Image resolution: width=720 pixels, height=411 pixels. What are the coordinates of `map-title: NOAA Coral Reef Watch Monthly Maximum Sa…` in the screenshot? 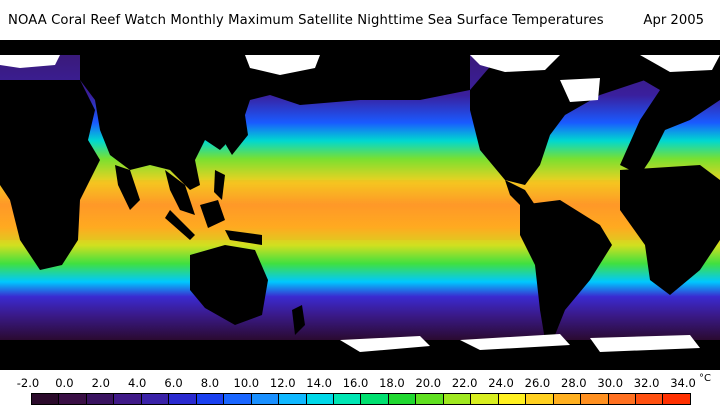 It's located at (306, 20).